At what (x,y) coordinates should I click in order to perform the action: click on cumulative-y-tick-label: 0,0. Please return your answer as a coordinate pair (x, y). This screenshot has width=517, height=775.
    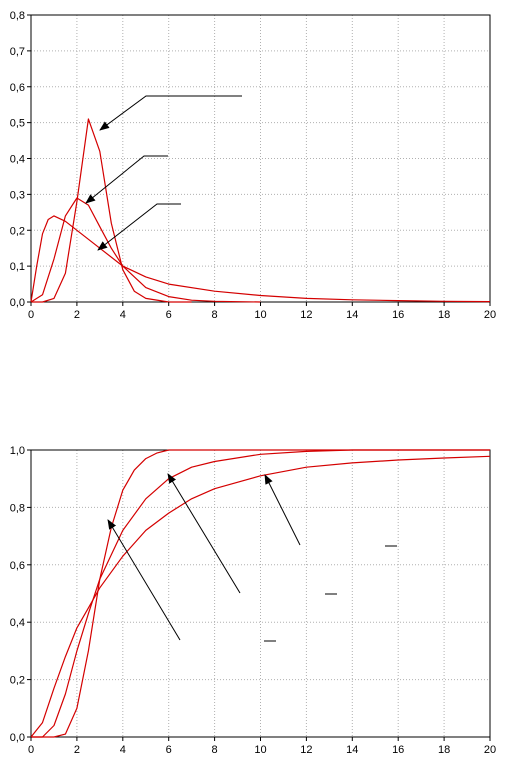
    Looking at the image, I should click on (17, 738).